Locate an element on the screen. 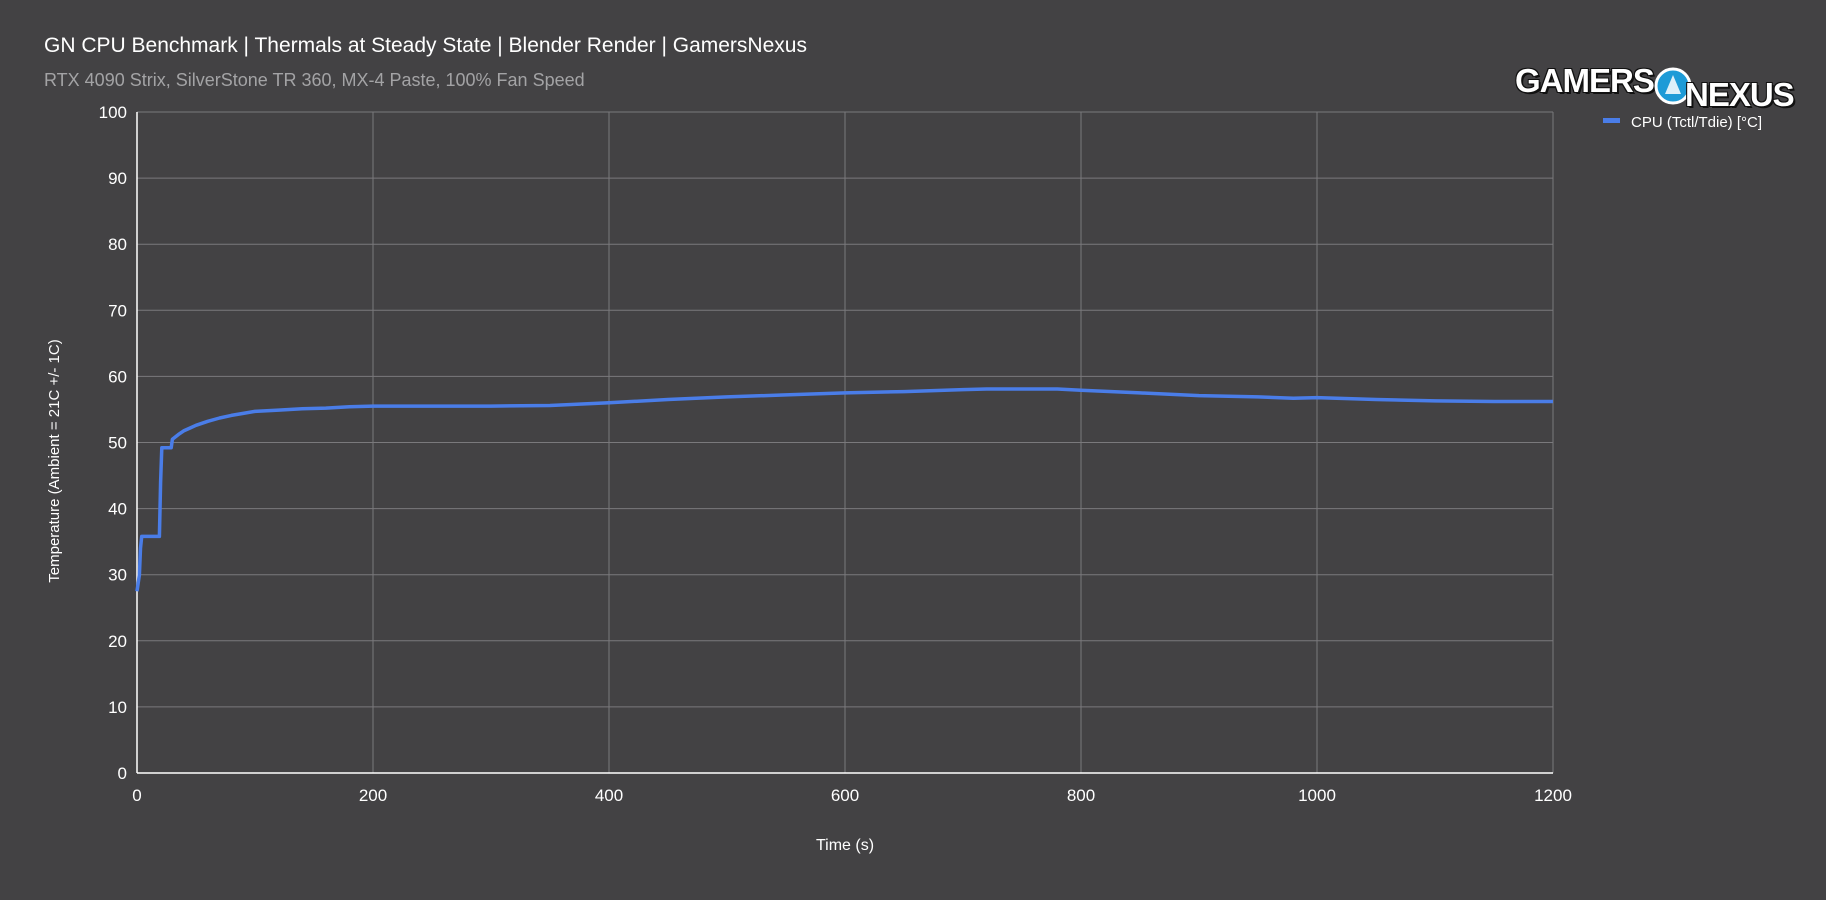  logo-emblem-icon is located at coordinates (1673, 86).